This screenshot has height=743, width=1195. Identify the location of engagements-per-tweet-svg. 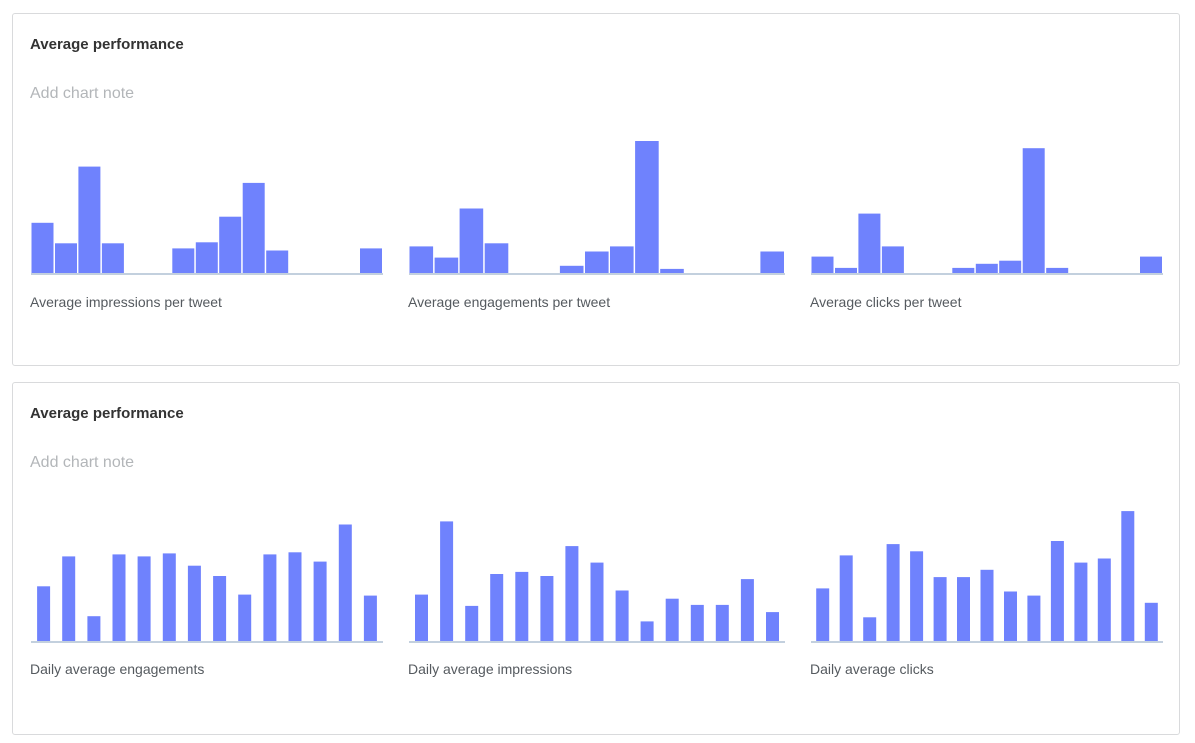
(597, 208).